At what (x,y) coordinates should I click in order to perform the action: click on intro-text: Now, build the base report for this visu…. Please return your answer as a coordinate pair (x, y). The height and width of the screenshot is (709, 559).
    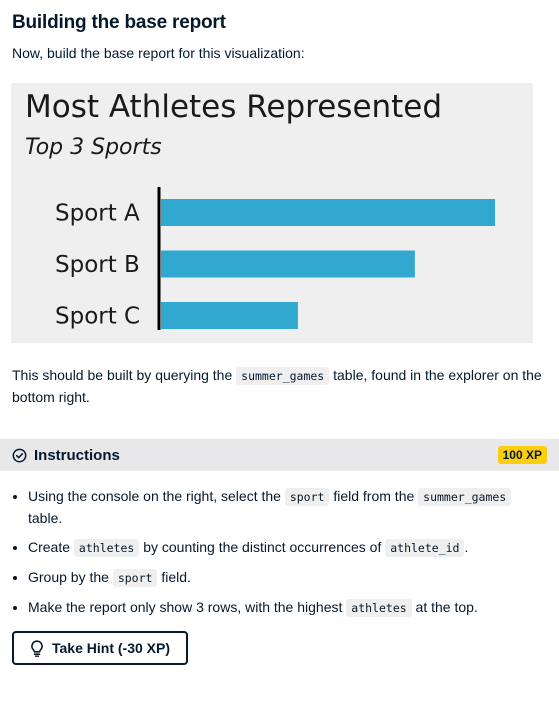
    Looking at the image, I should click on (158, 53).